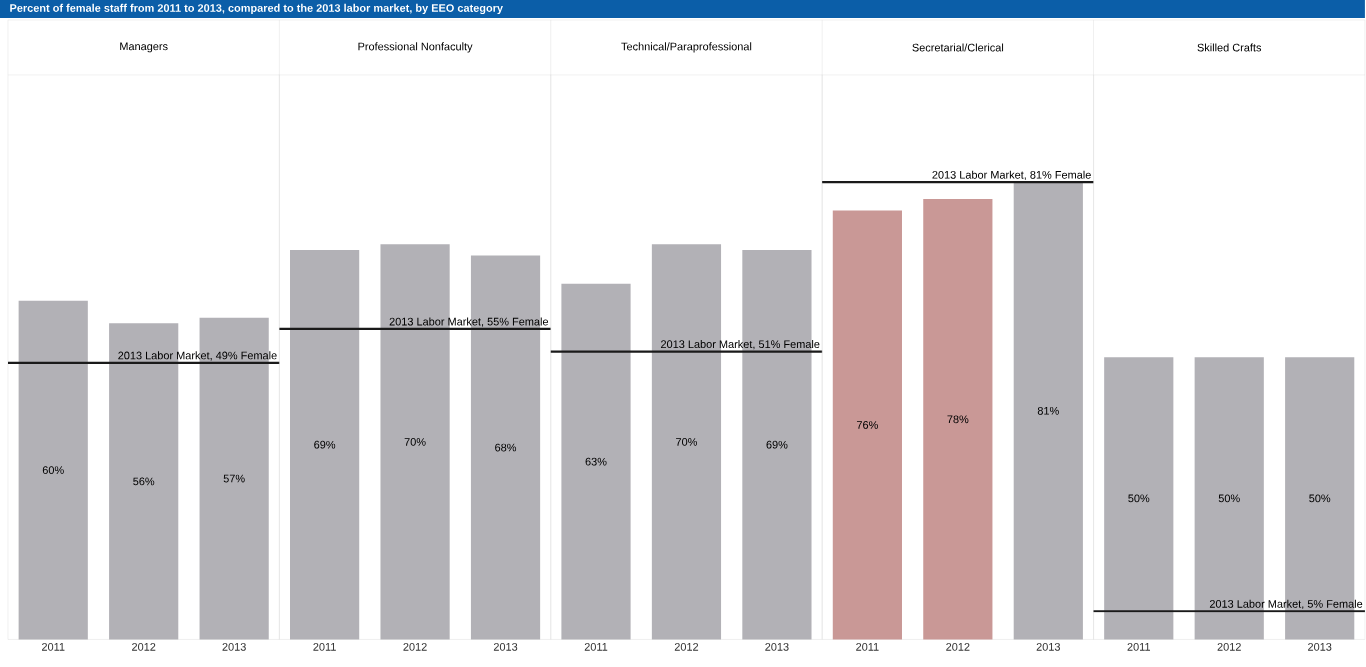 The image size is (1366, 667). What do you see at coordinates (144, 47) in the screenshot?
I see `chart-title: Managers` at bounding box center [144, 47].